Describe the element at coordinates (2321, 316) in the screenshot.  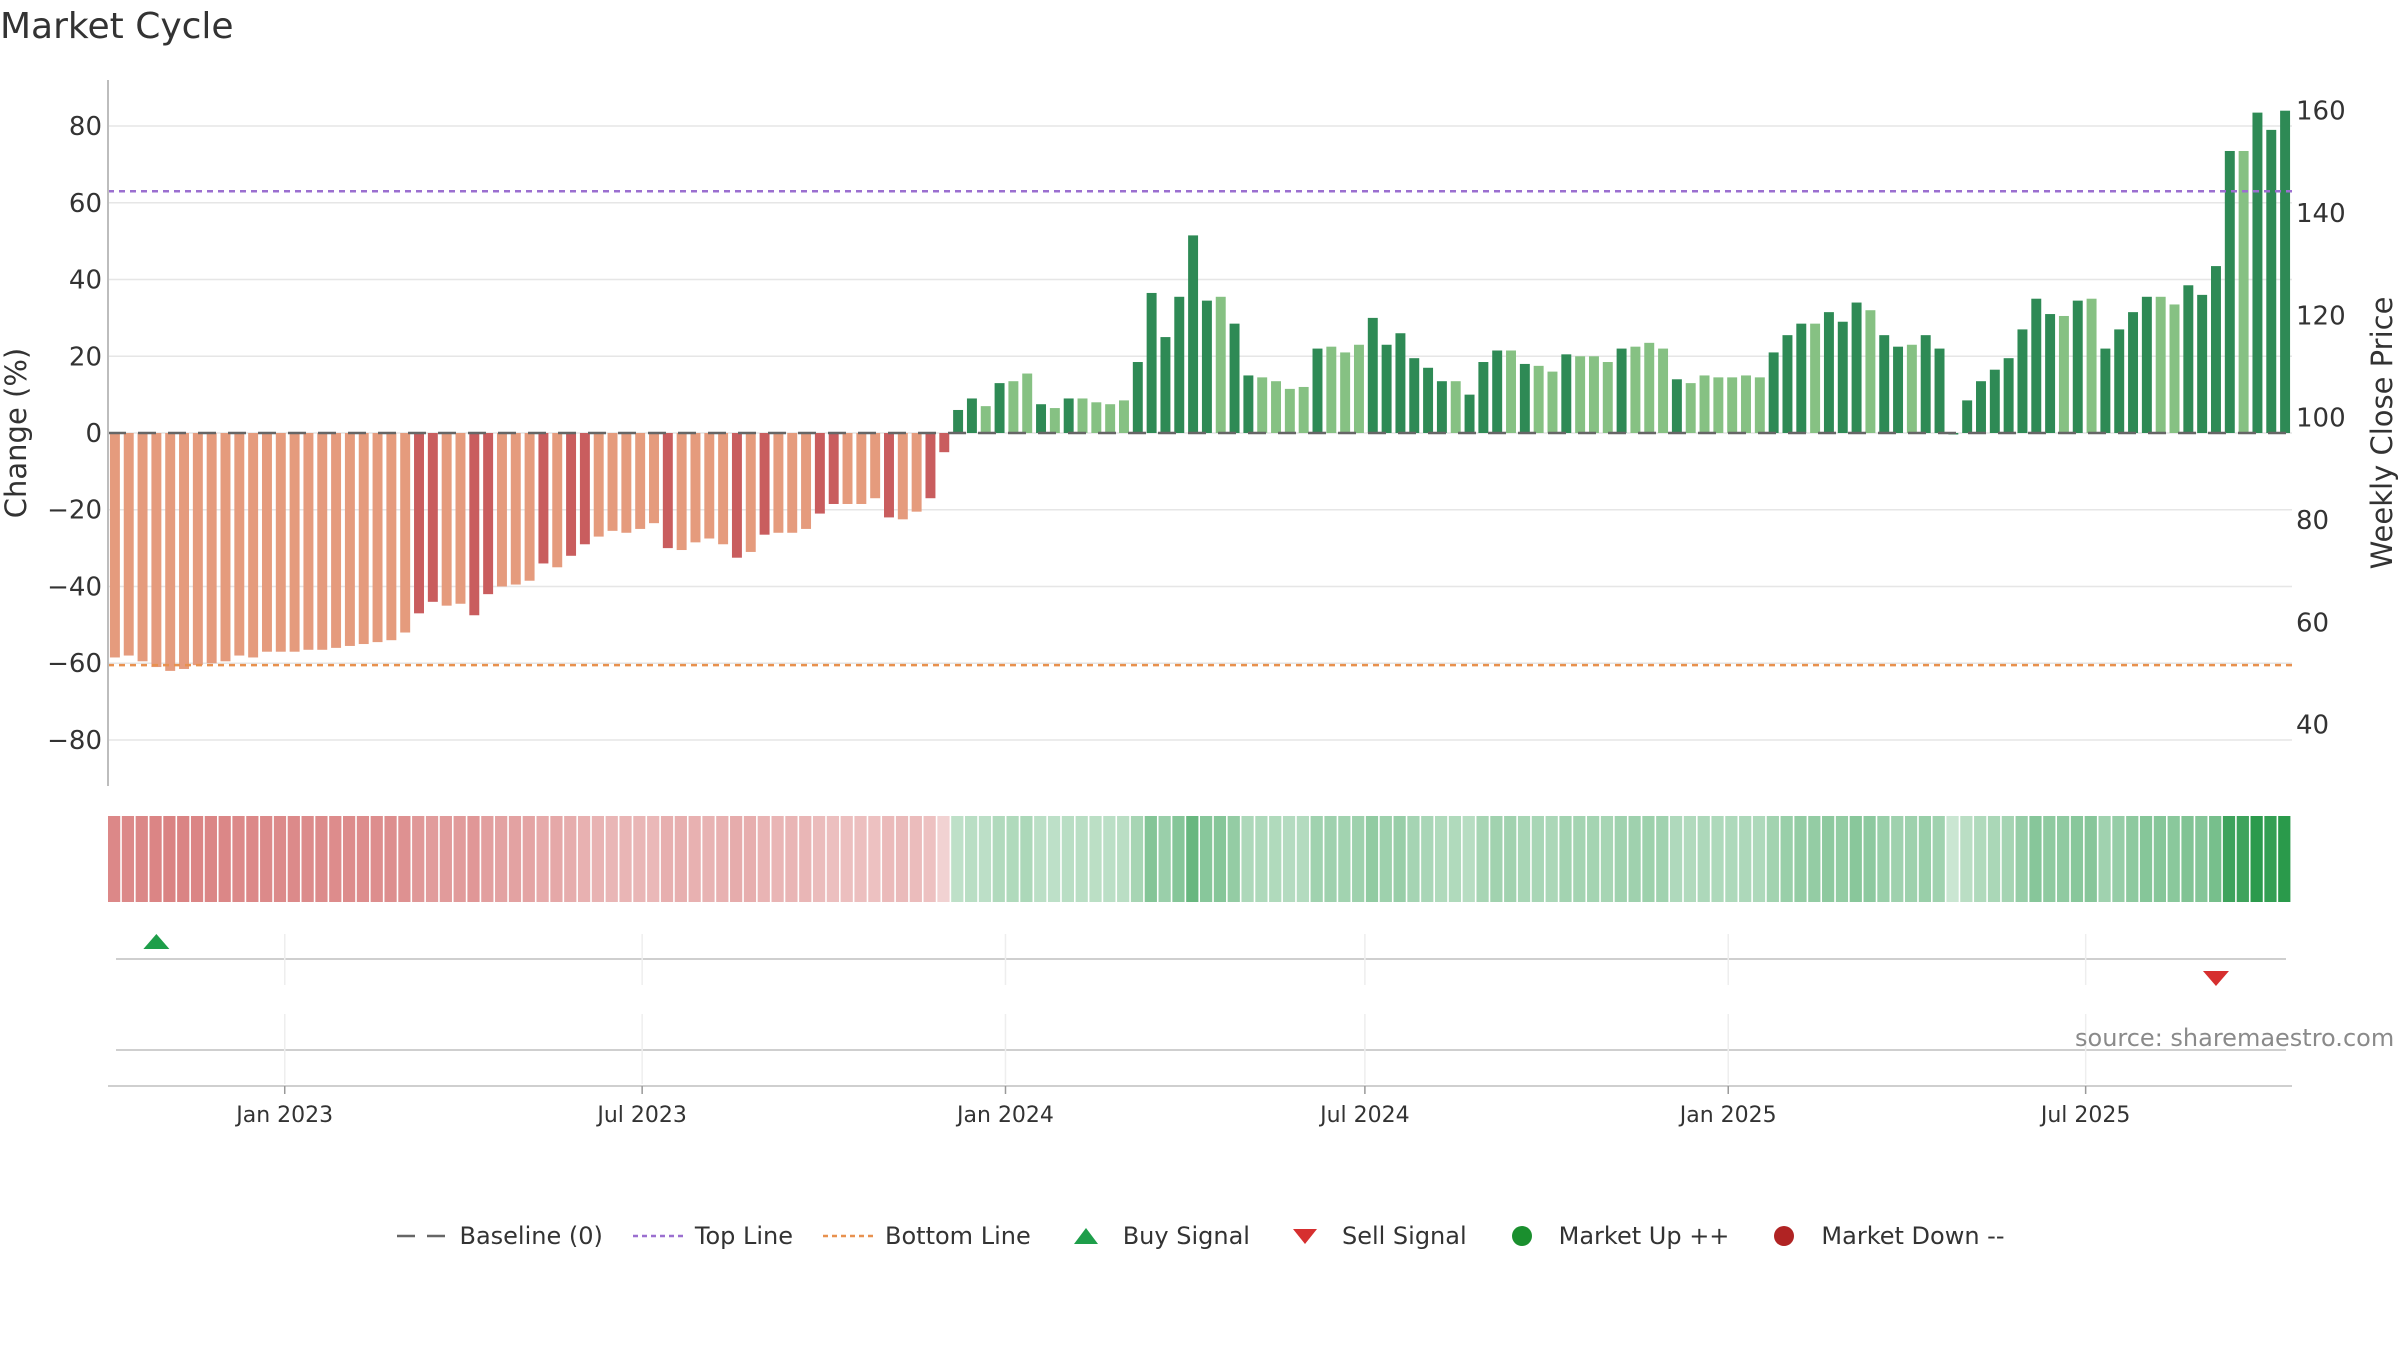
I see `y-right-tick-label: 120` at that location.